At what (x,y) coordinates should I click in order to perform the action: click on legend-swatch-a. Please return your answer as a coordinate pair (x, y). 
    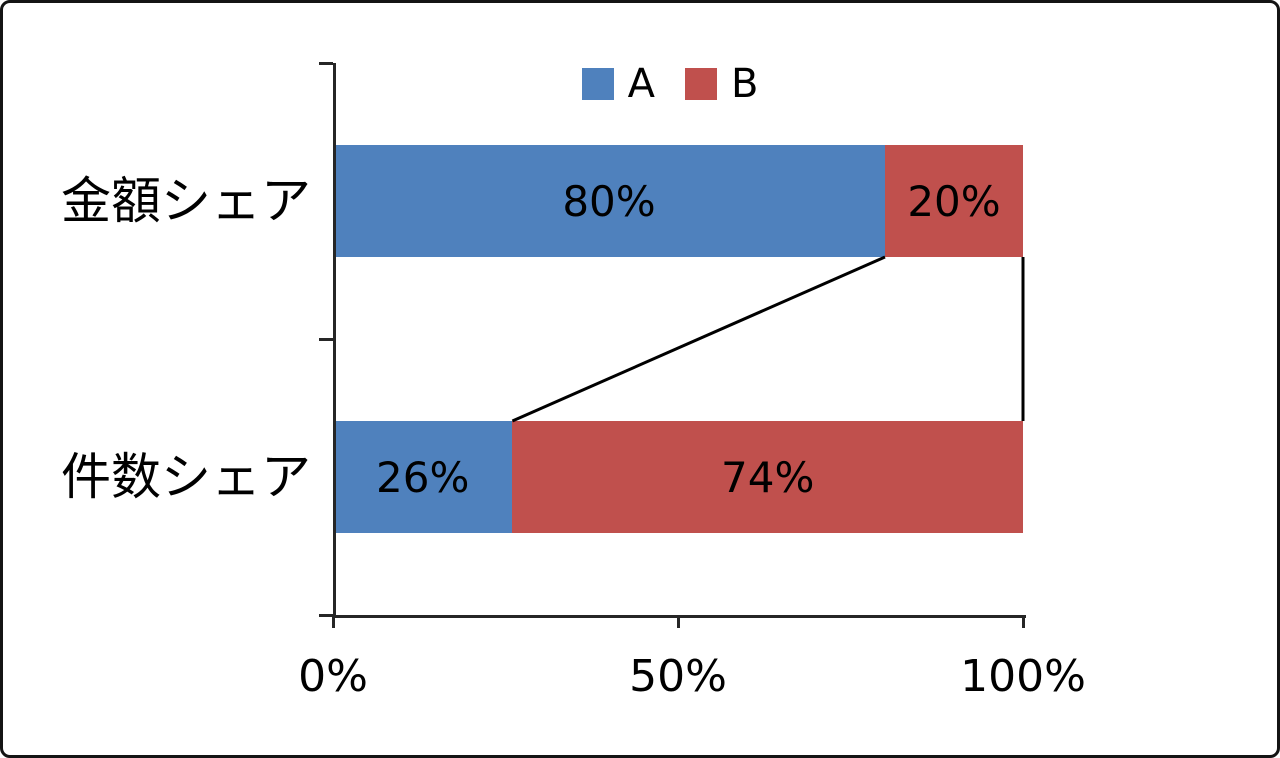
    Looking at the image, I should click on (597, 84).